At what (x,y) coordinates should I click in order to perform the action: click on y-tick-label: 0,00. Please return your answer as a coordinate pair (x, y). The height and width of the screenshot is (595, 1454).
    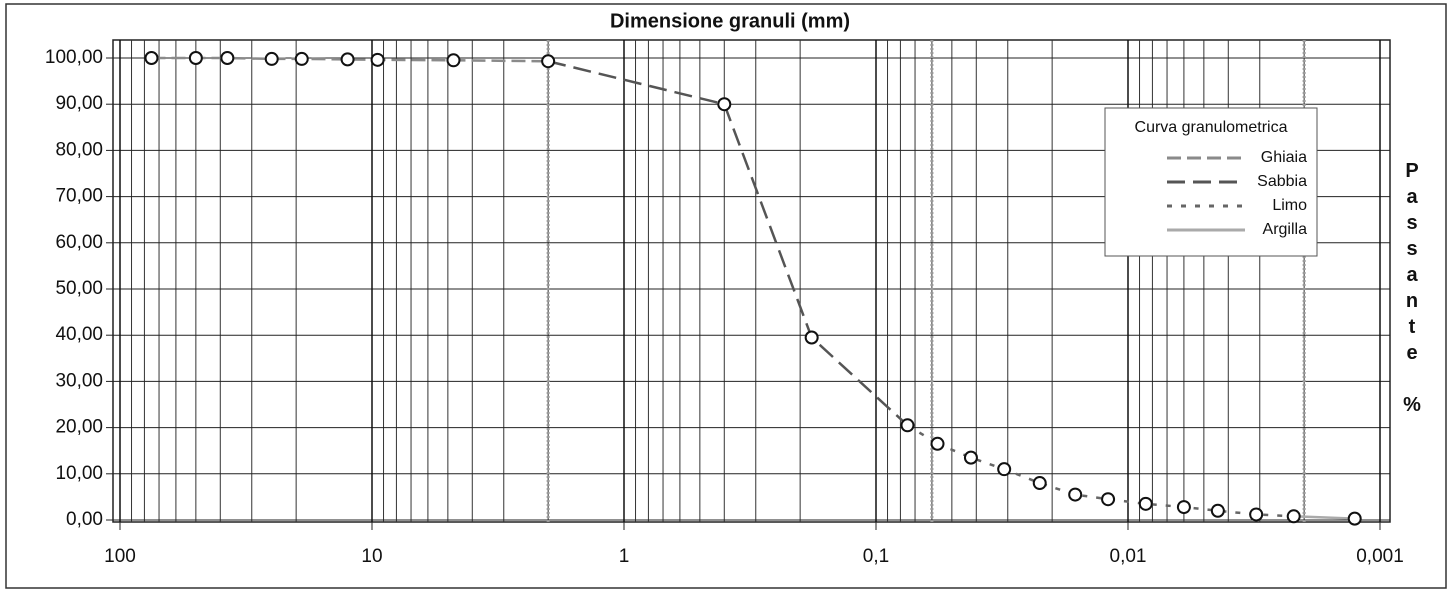
    Looking at the image, I should click on (84, 519).